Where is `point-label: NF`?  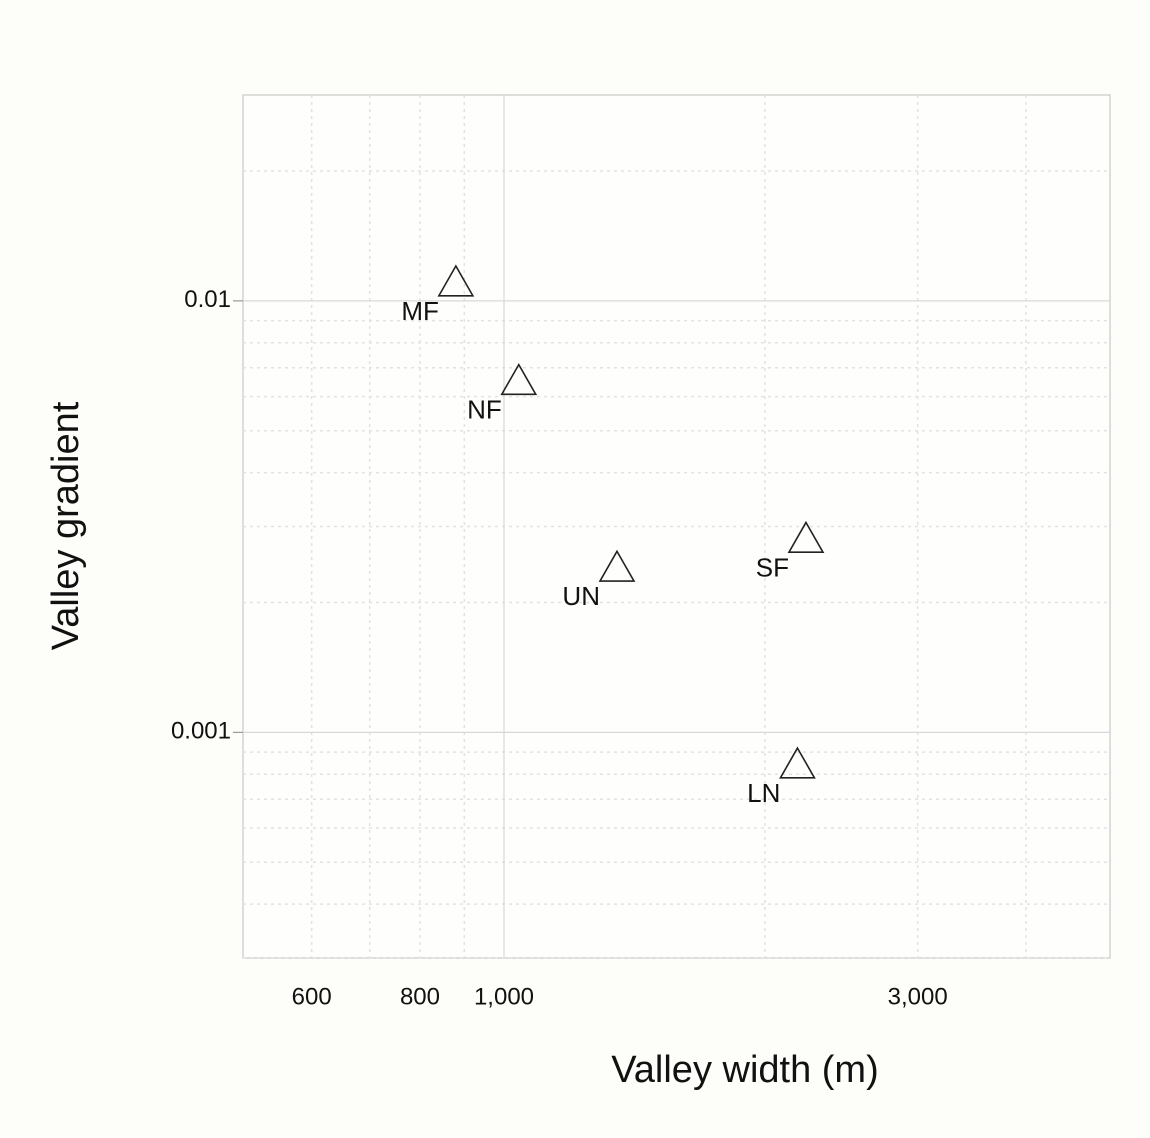 point-label: NF is located at coordinates (484, 409).